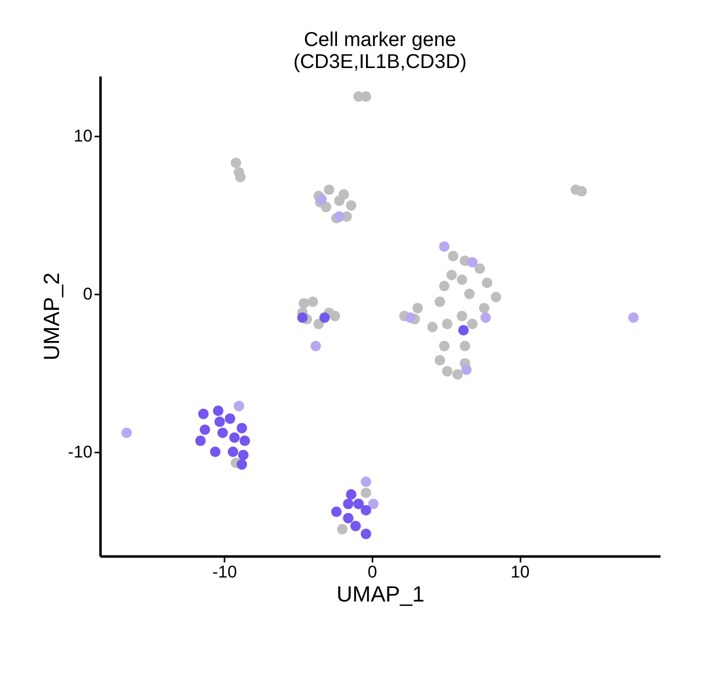 The image size is (720, 698). I want to click on y-tick-label: -10, so click(80, 452).